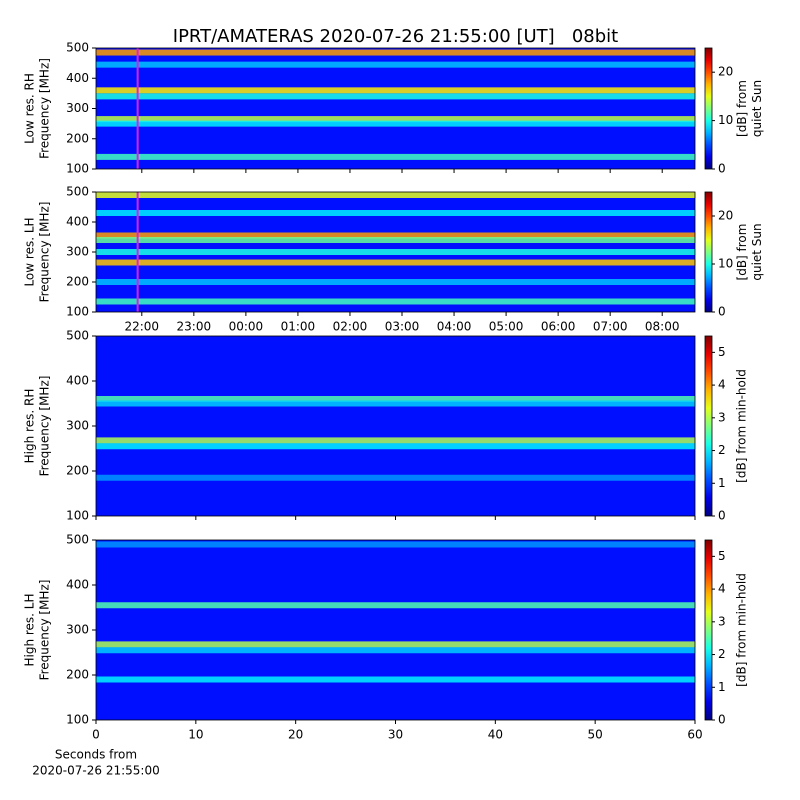  What do you see at coordinates (558, 327) in the screenshot?
I see `x-tick-label: 06:00` at bounding box center [558, 327].